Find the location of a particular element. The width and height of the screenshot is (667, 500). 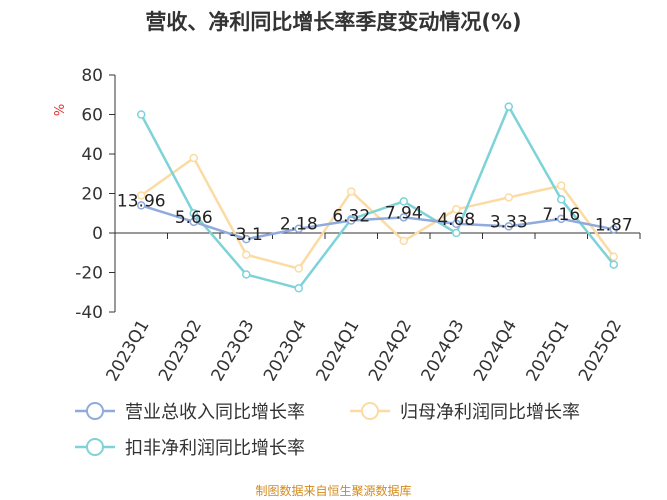

y-tick-label: -20 is located at coordinates (89, 274).